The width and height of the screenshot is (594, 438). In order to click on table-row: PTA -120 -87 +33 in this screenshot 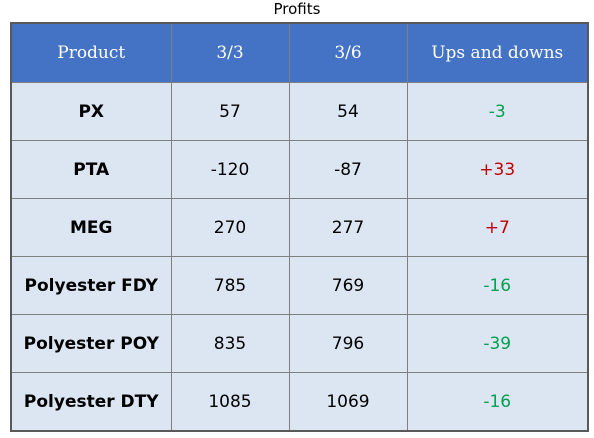, I will do `click(299, 169)`.